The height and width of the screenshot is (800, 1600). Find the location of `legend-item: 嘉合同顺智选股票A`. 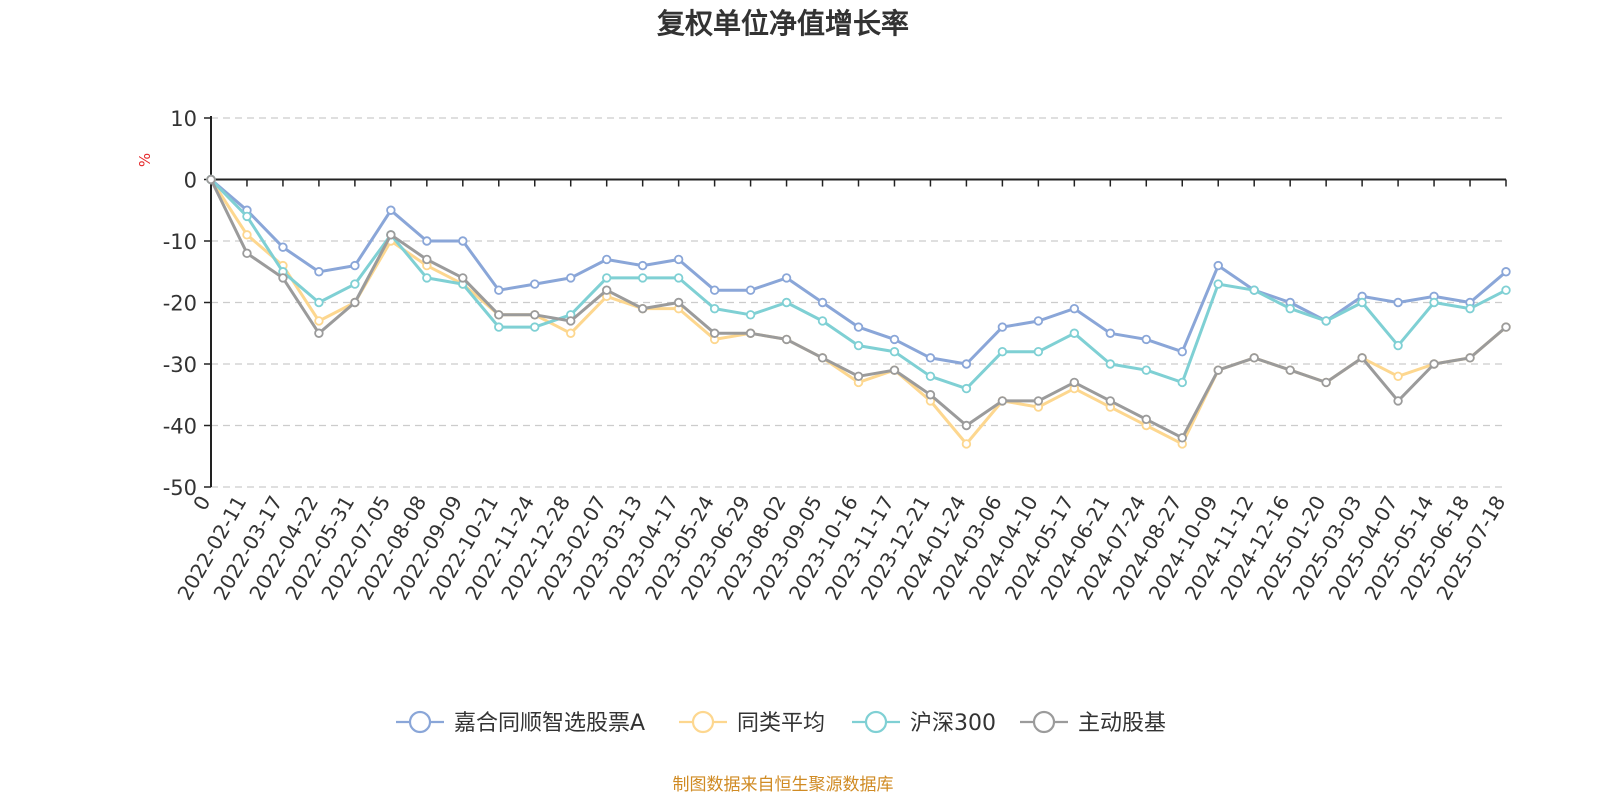

legend-item: 嘉合同顺智选股票A is located at coordinates (520, 723).